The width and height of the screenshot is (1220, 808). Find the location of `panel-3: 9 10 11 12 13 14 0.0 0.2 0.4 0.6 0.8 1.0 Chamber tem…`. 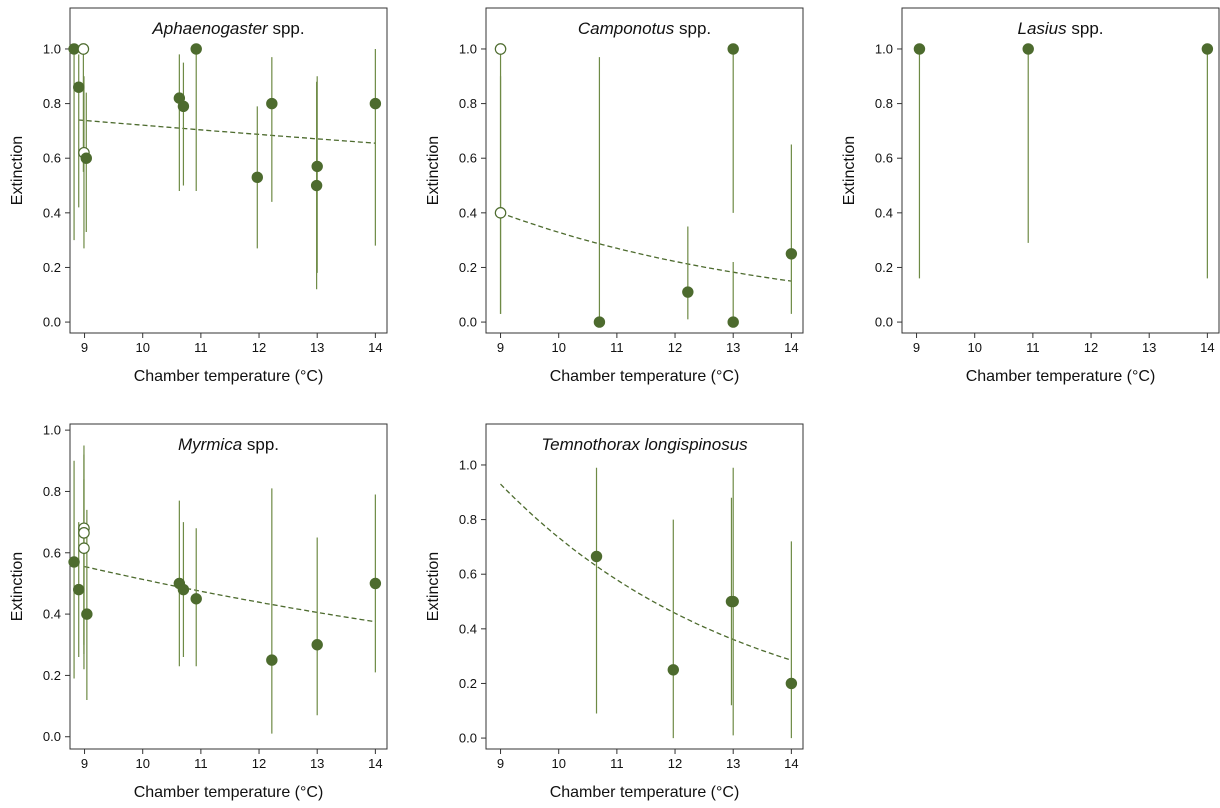

panel-3: 9 10 11 12 13 14 0.0 0.2 0.4 0.6 0.8 1.0 Chamber tem… is located at coordinates (1030, 196).